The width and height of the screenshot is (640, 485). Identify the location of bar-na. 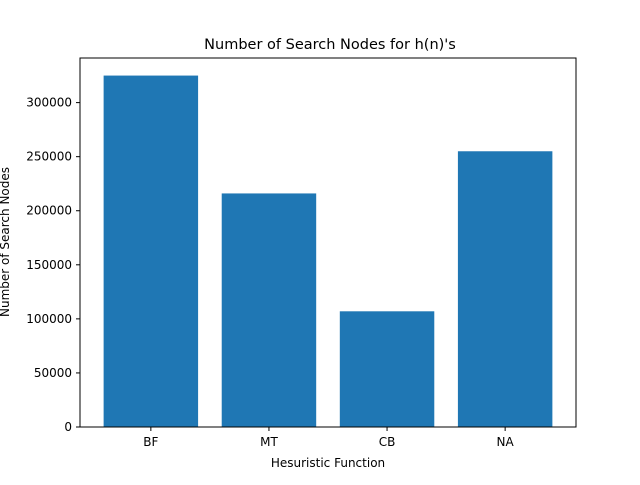
(505, 289).